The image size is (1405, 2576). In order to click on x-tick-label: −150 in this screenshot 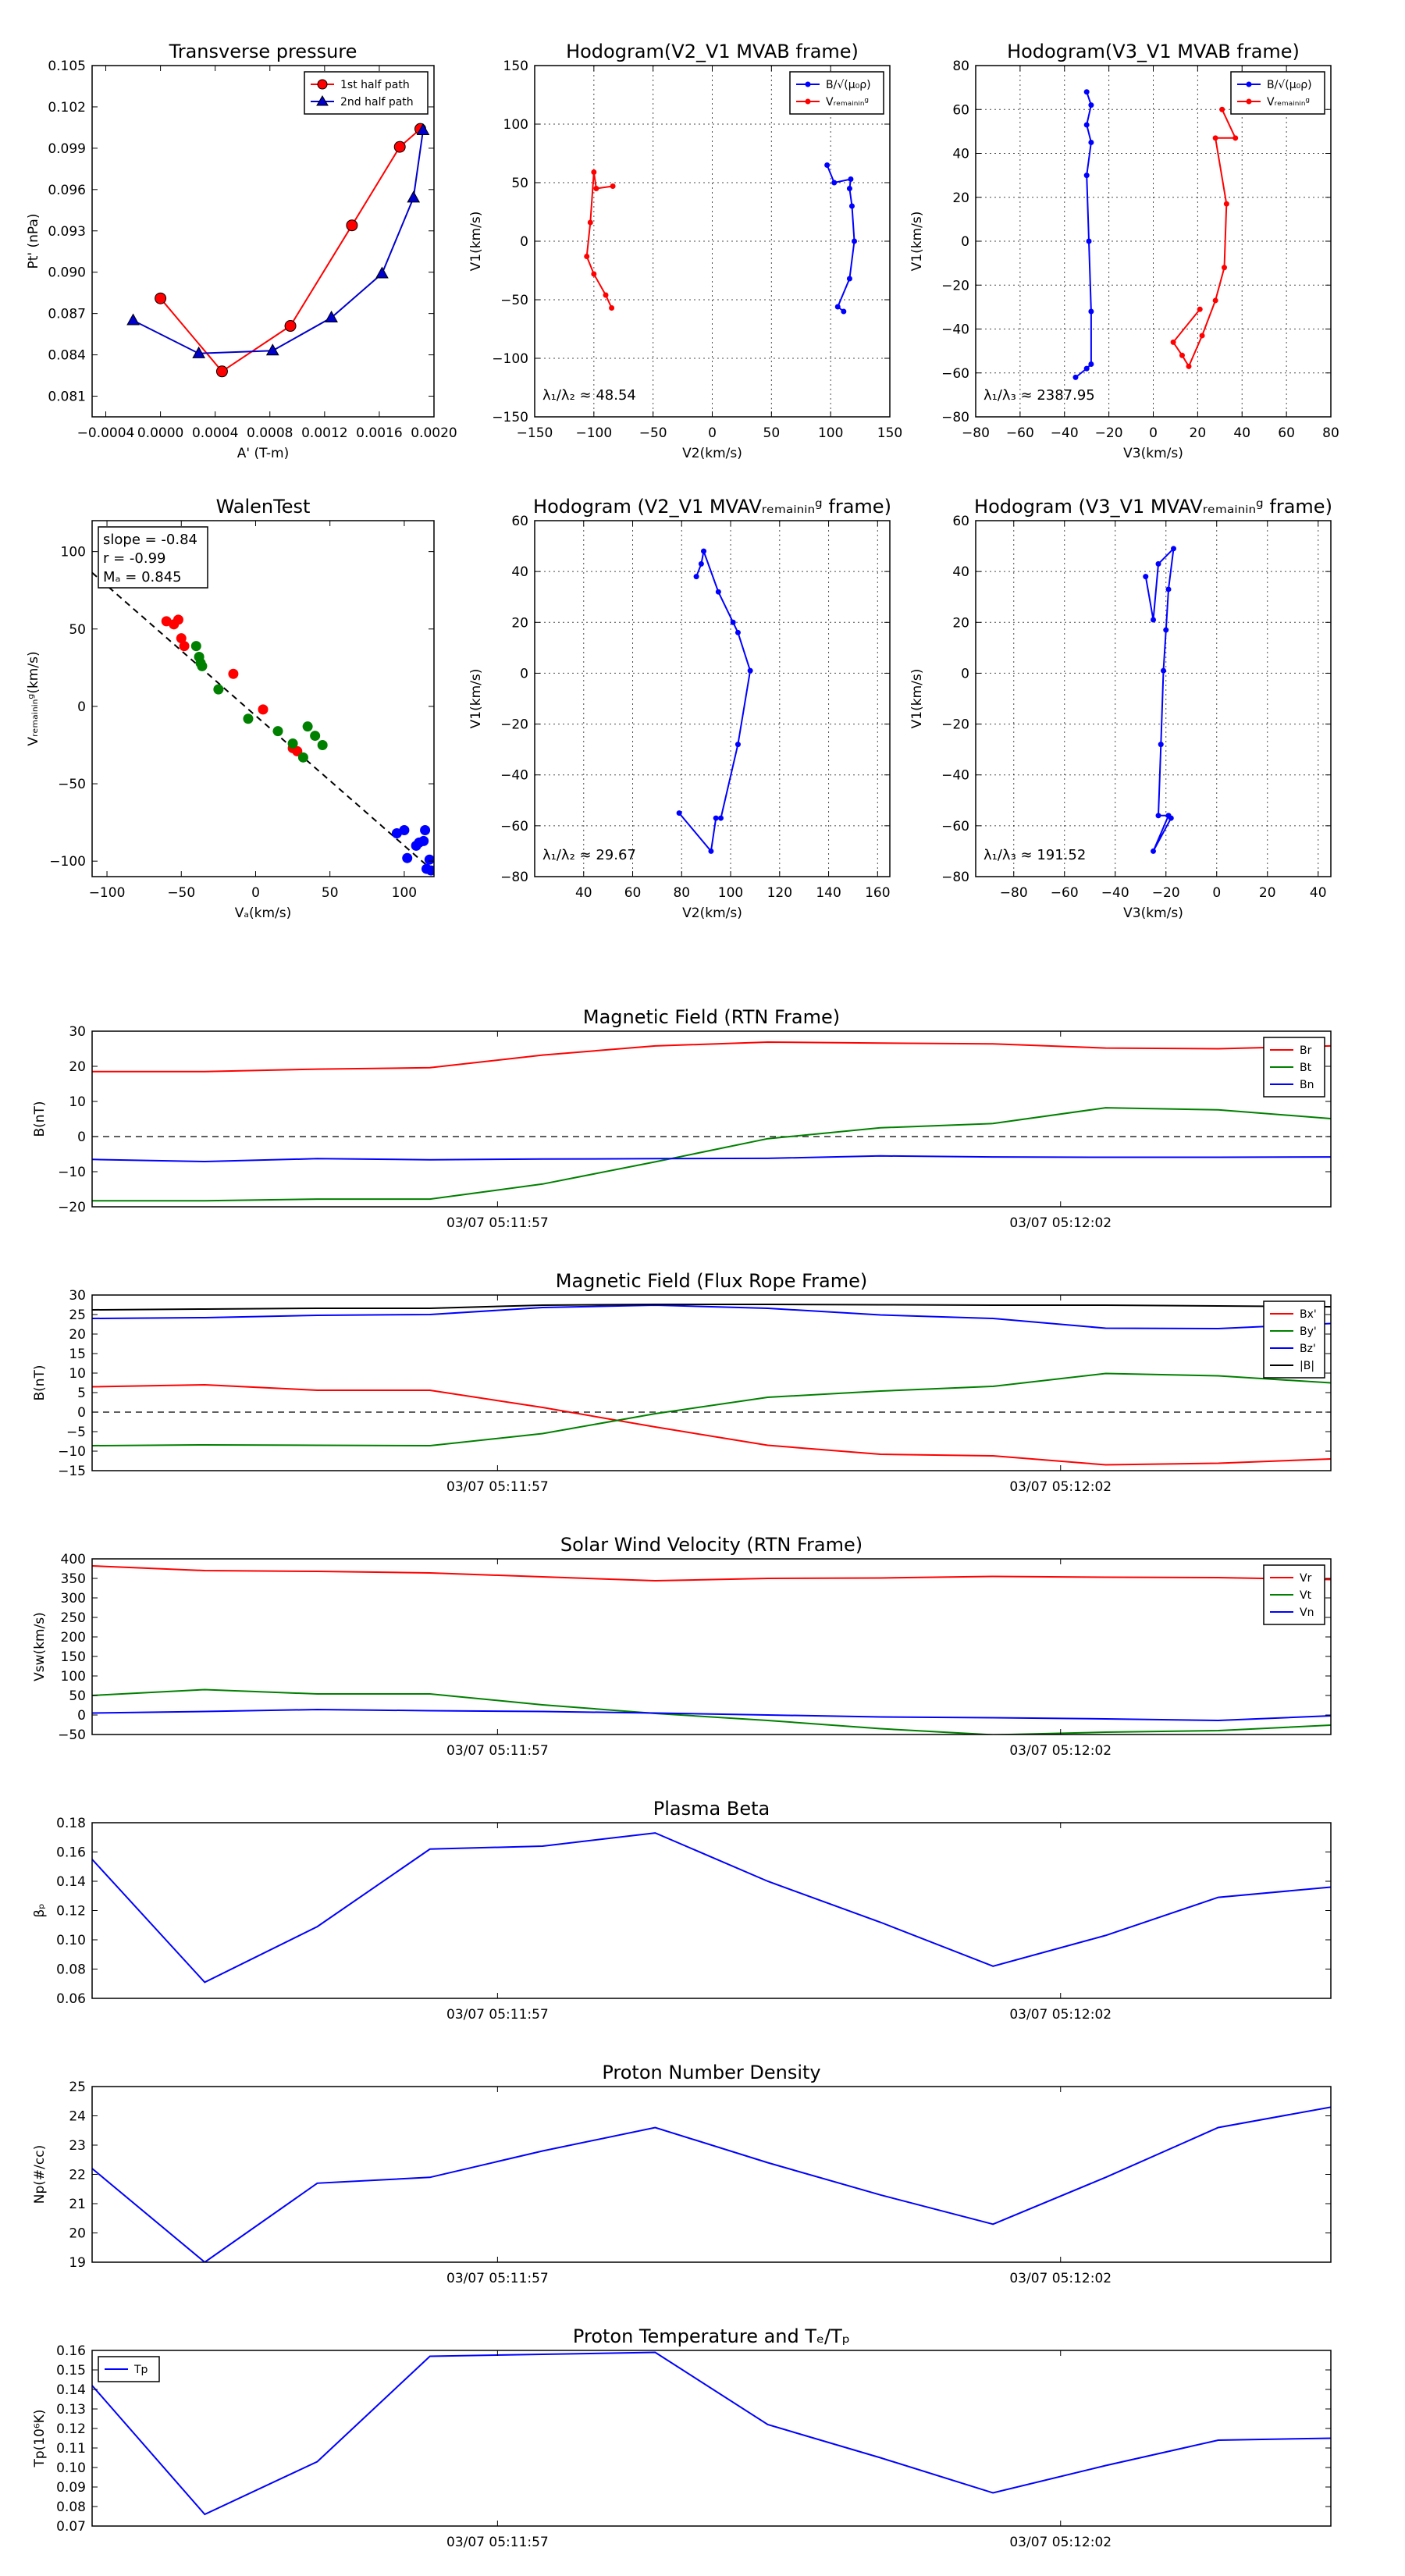, I will do `click(535, 433)`.